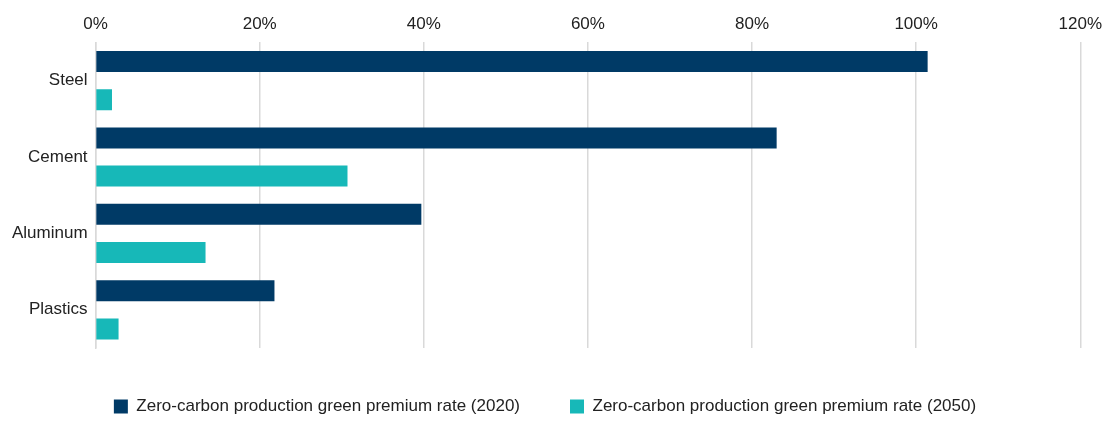  What do you see at coordinates (423, 23) in the screenshot?
I see `x-tick-label: 40%` at bounding box center [423, 23].